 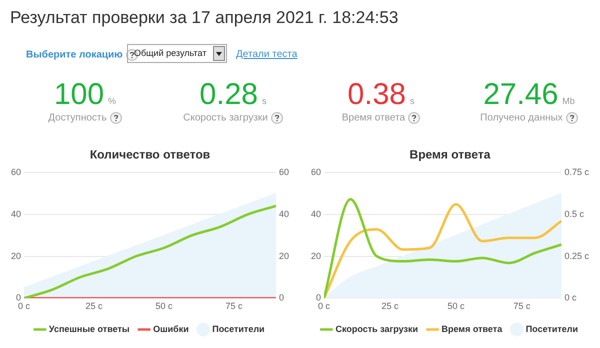 I want to click on y2-tick-label: 0.25 с, so click(x=577, y=255).